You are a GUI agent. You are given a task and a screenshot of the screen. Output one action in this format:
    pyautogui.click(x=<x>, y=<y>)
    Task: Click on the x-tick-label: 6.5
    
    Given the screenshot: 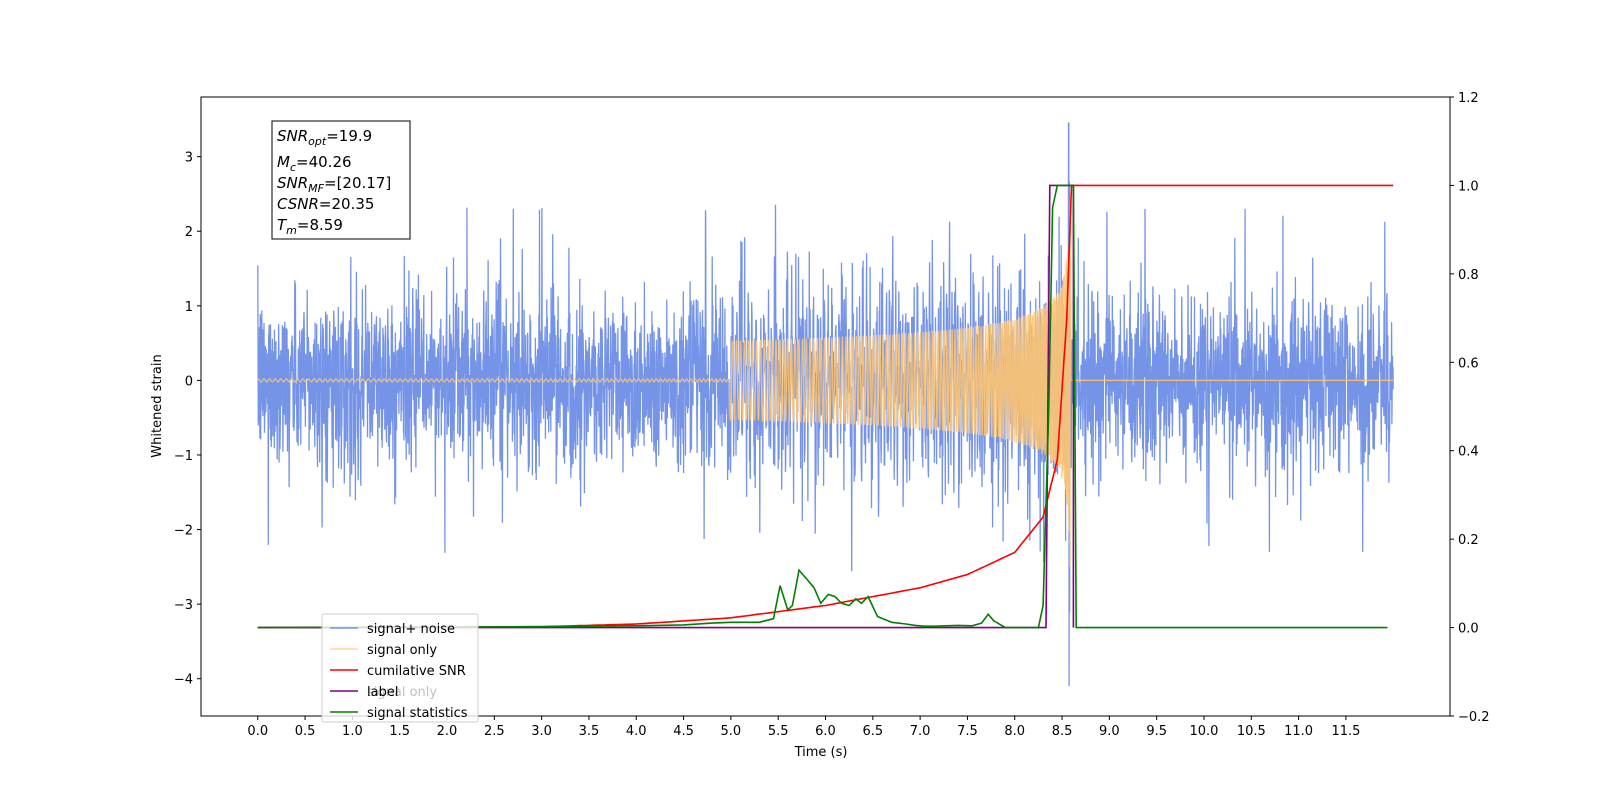 What is the action you would take?
    pyautogui.click(x=872, y=731)
    